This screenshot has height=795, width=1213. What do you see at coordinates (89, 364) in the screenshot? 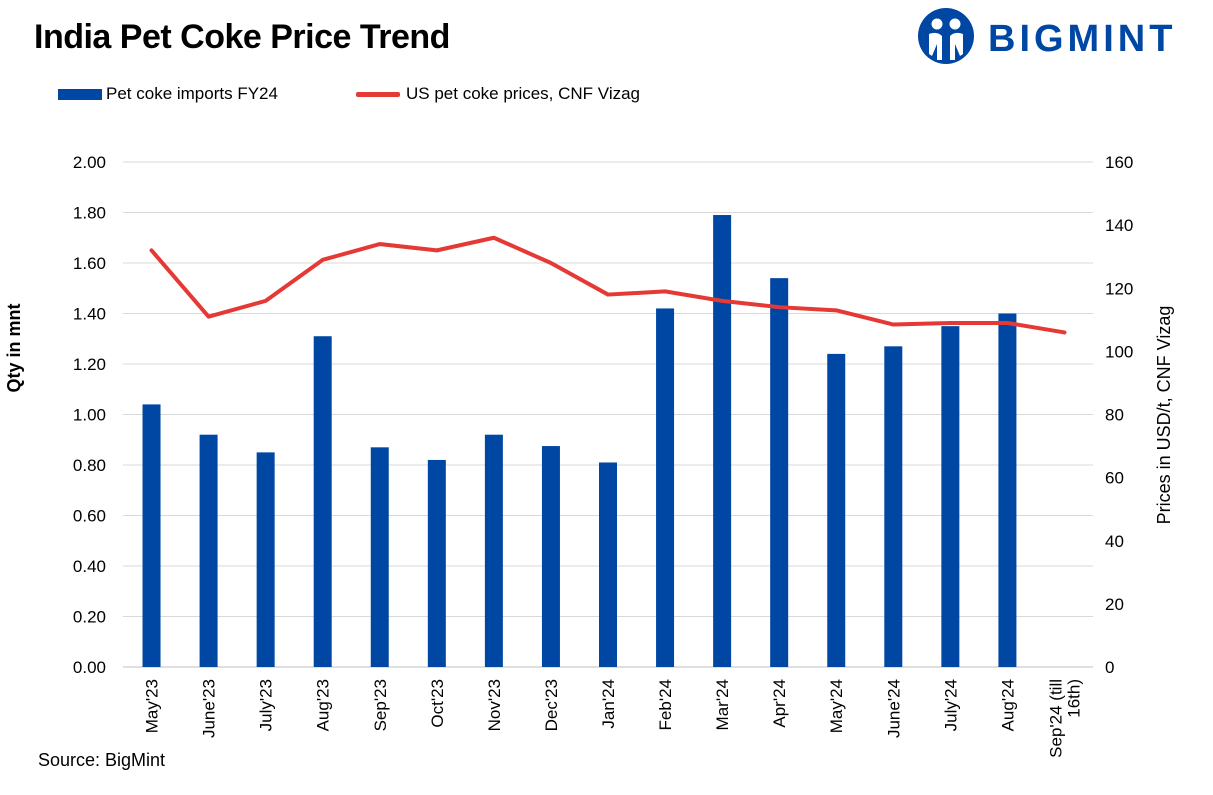
I see `y-tick-label: 1.20` at bounding box center [89, 364].